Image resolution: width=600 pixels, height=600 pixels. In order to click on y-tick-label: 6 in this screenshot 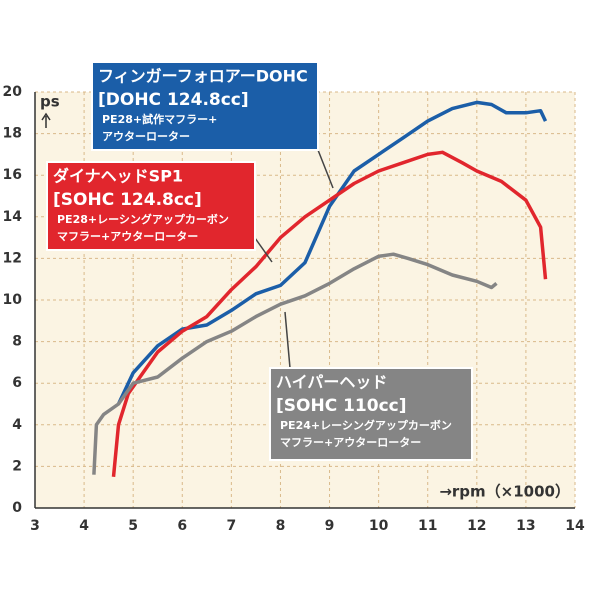, I will do `click(17, 383)`.